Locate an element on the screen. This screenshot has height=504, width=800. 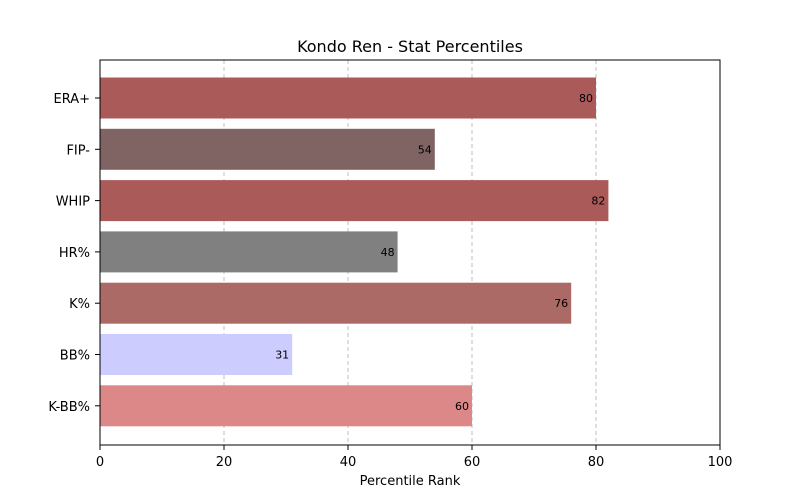
y-tick-label: FIP- is located at coordinates (78, 150).